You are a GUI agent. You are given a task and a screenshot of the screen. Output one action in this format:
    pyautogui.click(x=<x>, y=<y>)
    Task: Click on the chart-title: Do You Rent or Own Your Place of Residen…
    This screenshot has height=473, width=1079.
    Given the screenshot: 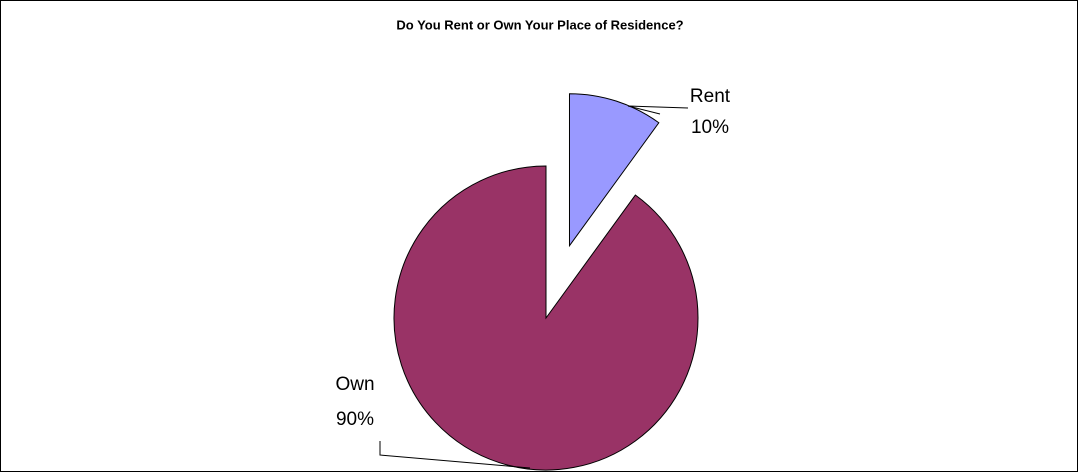 What is the action you would take?
    pyautogui.click(x=539, y=24)
    